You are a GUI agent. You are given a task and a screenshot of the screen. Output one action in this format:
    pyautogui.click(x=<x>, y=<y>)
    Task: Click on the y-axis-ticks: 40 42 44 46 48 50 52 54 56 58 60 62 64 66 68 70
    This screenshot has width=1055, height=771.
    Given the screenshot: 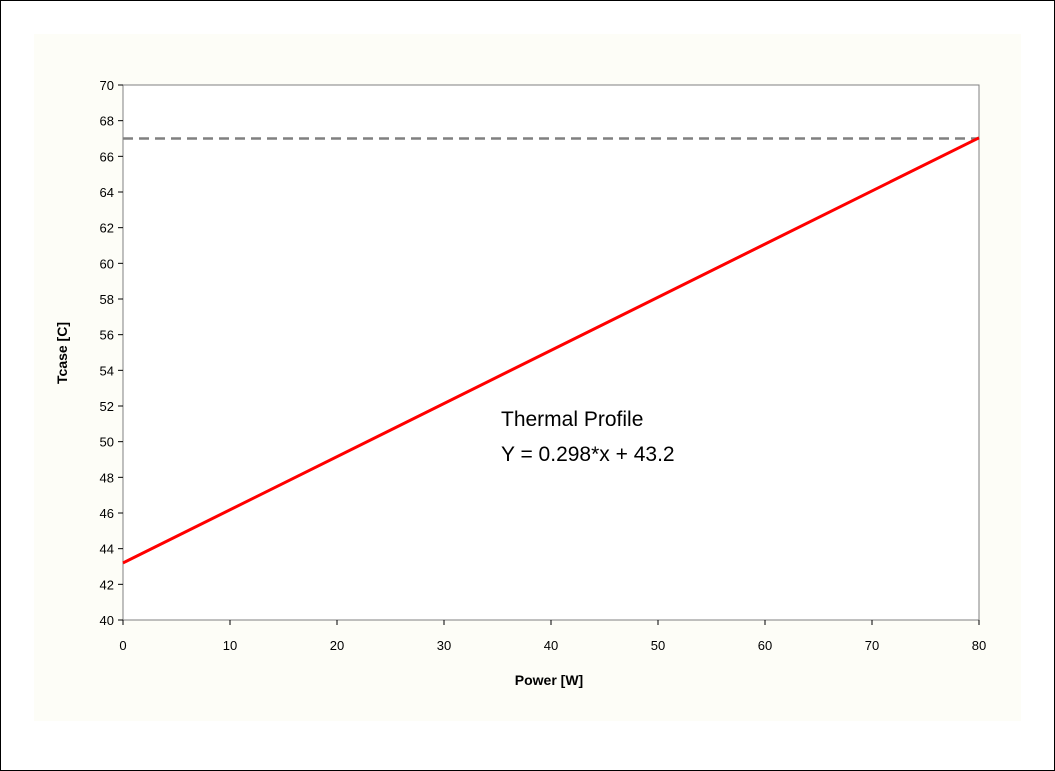 What is the action you would take?
    pyautogui.click(x=111, y=353)
    